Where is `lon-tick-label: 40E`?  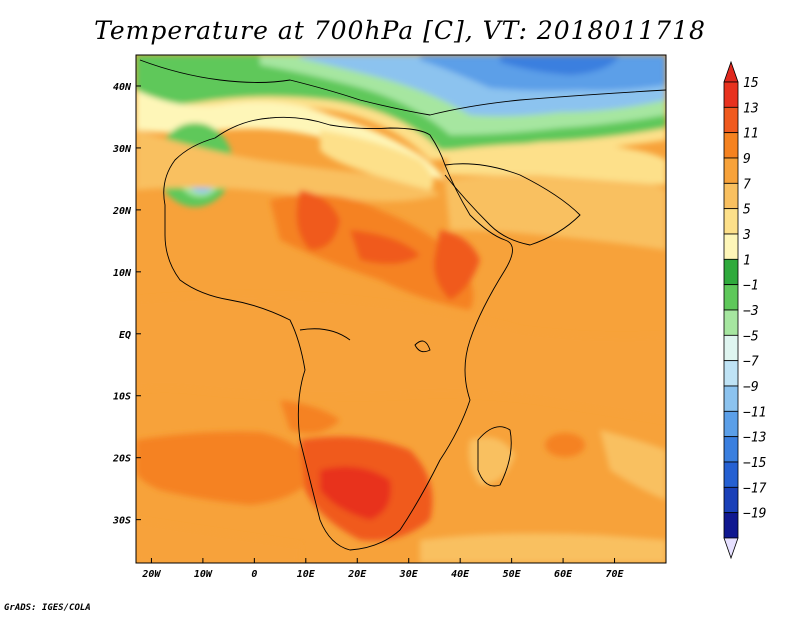 lon-tick-label: 40E is located at coordinates (460, 574).